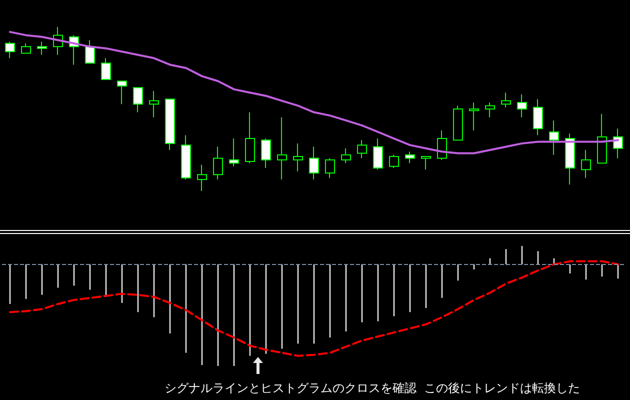  I want to click on text: シグナルラインとヒストグラムのクロスを確認 この後にトレンドは転換した, so click(372, 388).